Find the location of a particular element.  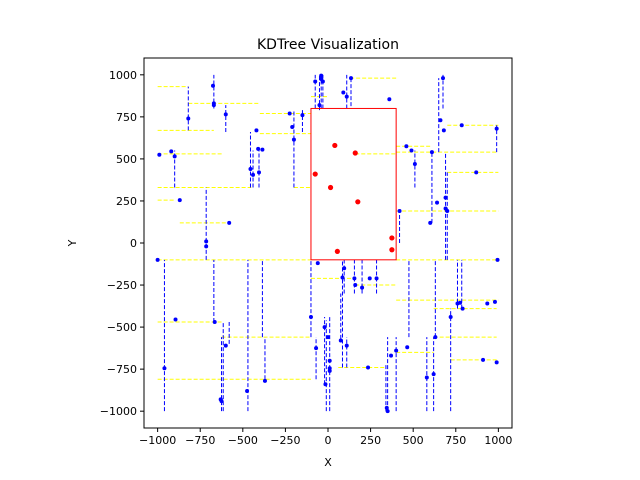

x-tick-label: −750 is located at coordinates (200, 440).